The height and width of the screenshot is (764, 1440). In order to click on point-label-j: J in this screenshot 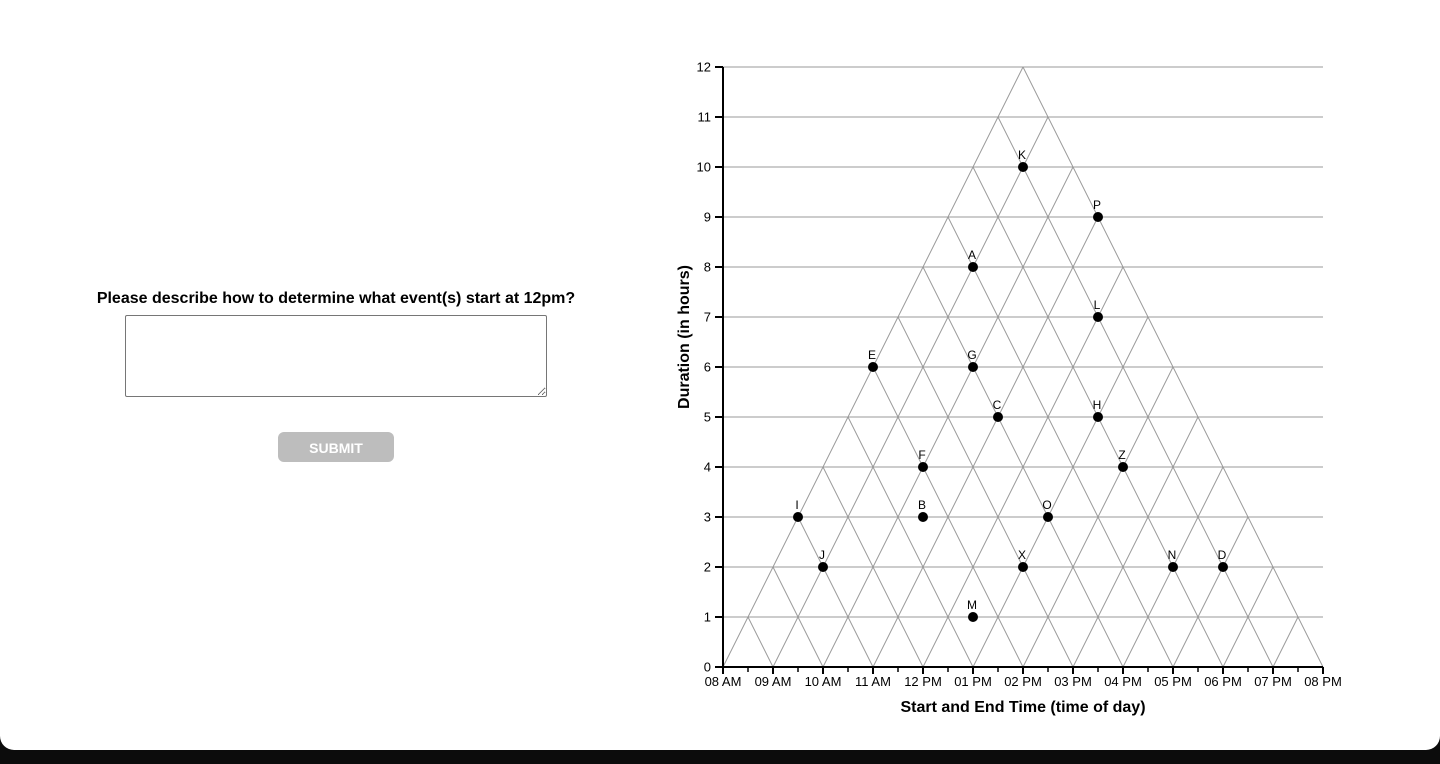, I will do `click(822, 555)`.